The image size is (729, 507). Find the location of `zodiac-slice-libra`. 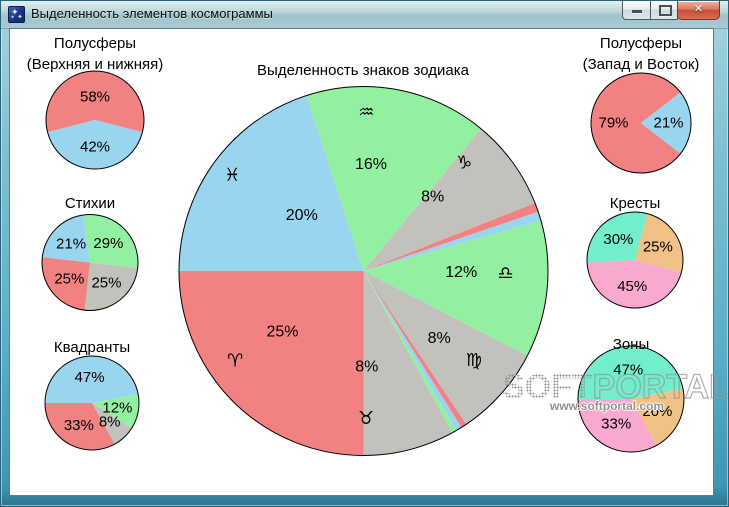

zodiac-slice-libra is located at coordinates (455, 288).